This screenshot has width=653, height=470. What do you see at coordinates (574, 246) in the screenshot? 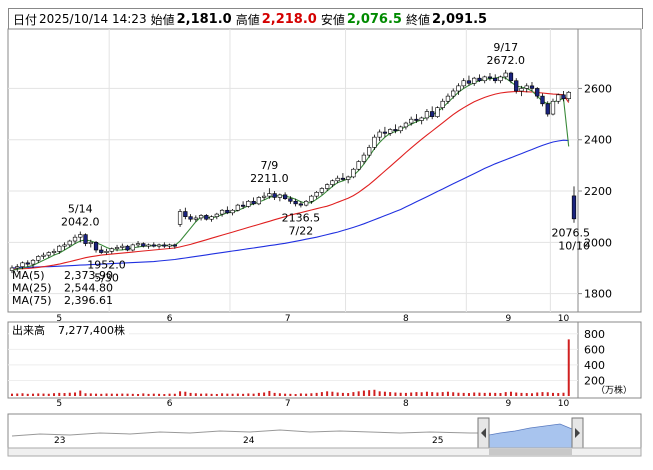
I see `annotation-date: 10/10` at bounding box center [574, 246].